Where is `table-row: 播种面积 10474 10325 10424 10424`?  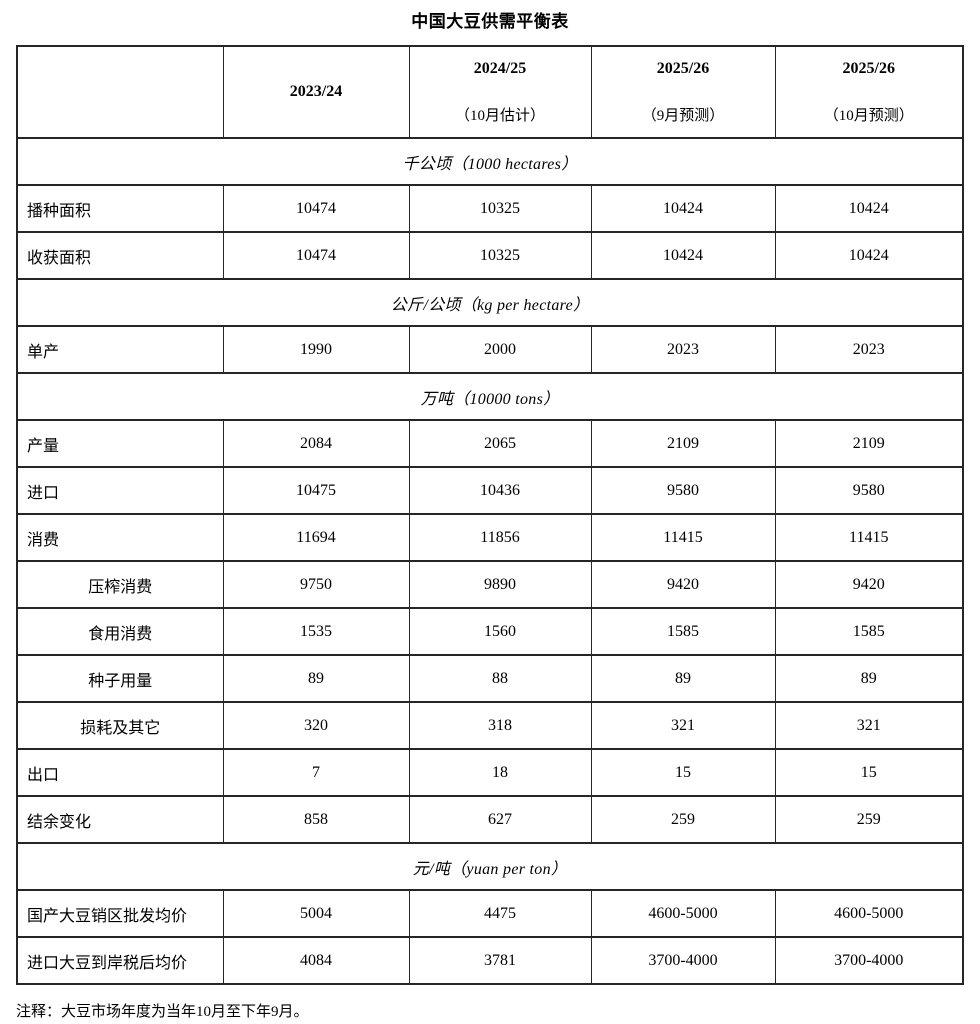
table-row: 播种面积 10474 10325 10424 10424 is located at coordinates (490, 208).